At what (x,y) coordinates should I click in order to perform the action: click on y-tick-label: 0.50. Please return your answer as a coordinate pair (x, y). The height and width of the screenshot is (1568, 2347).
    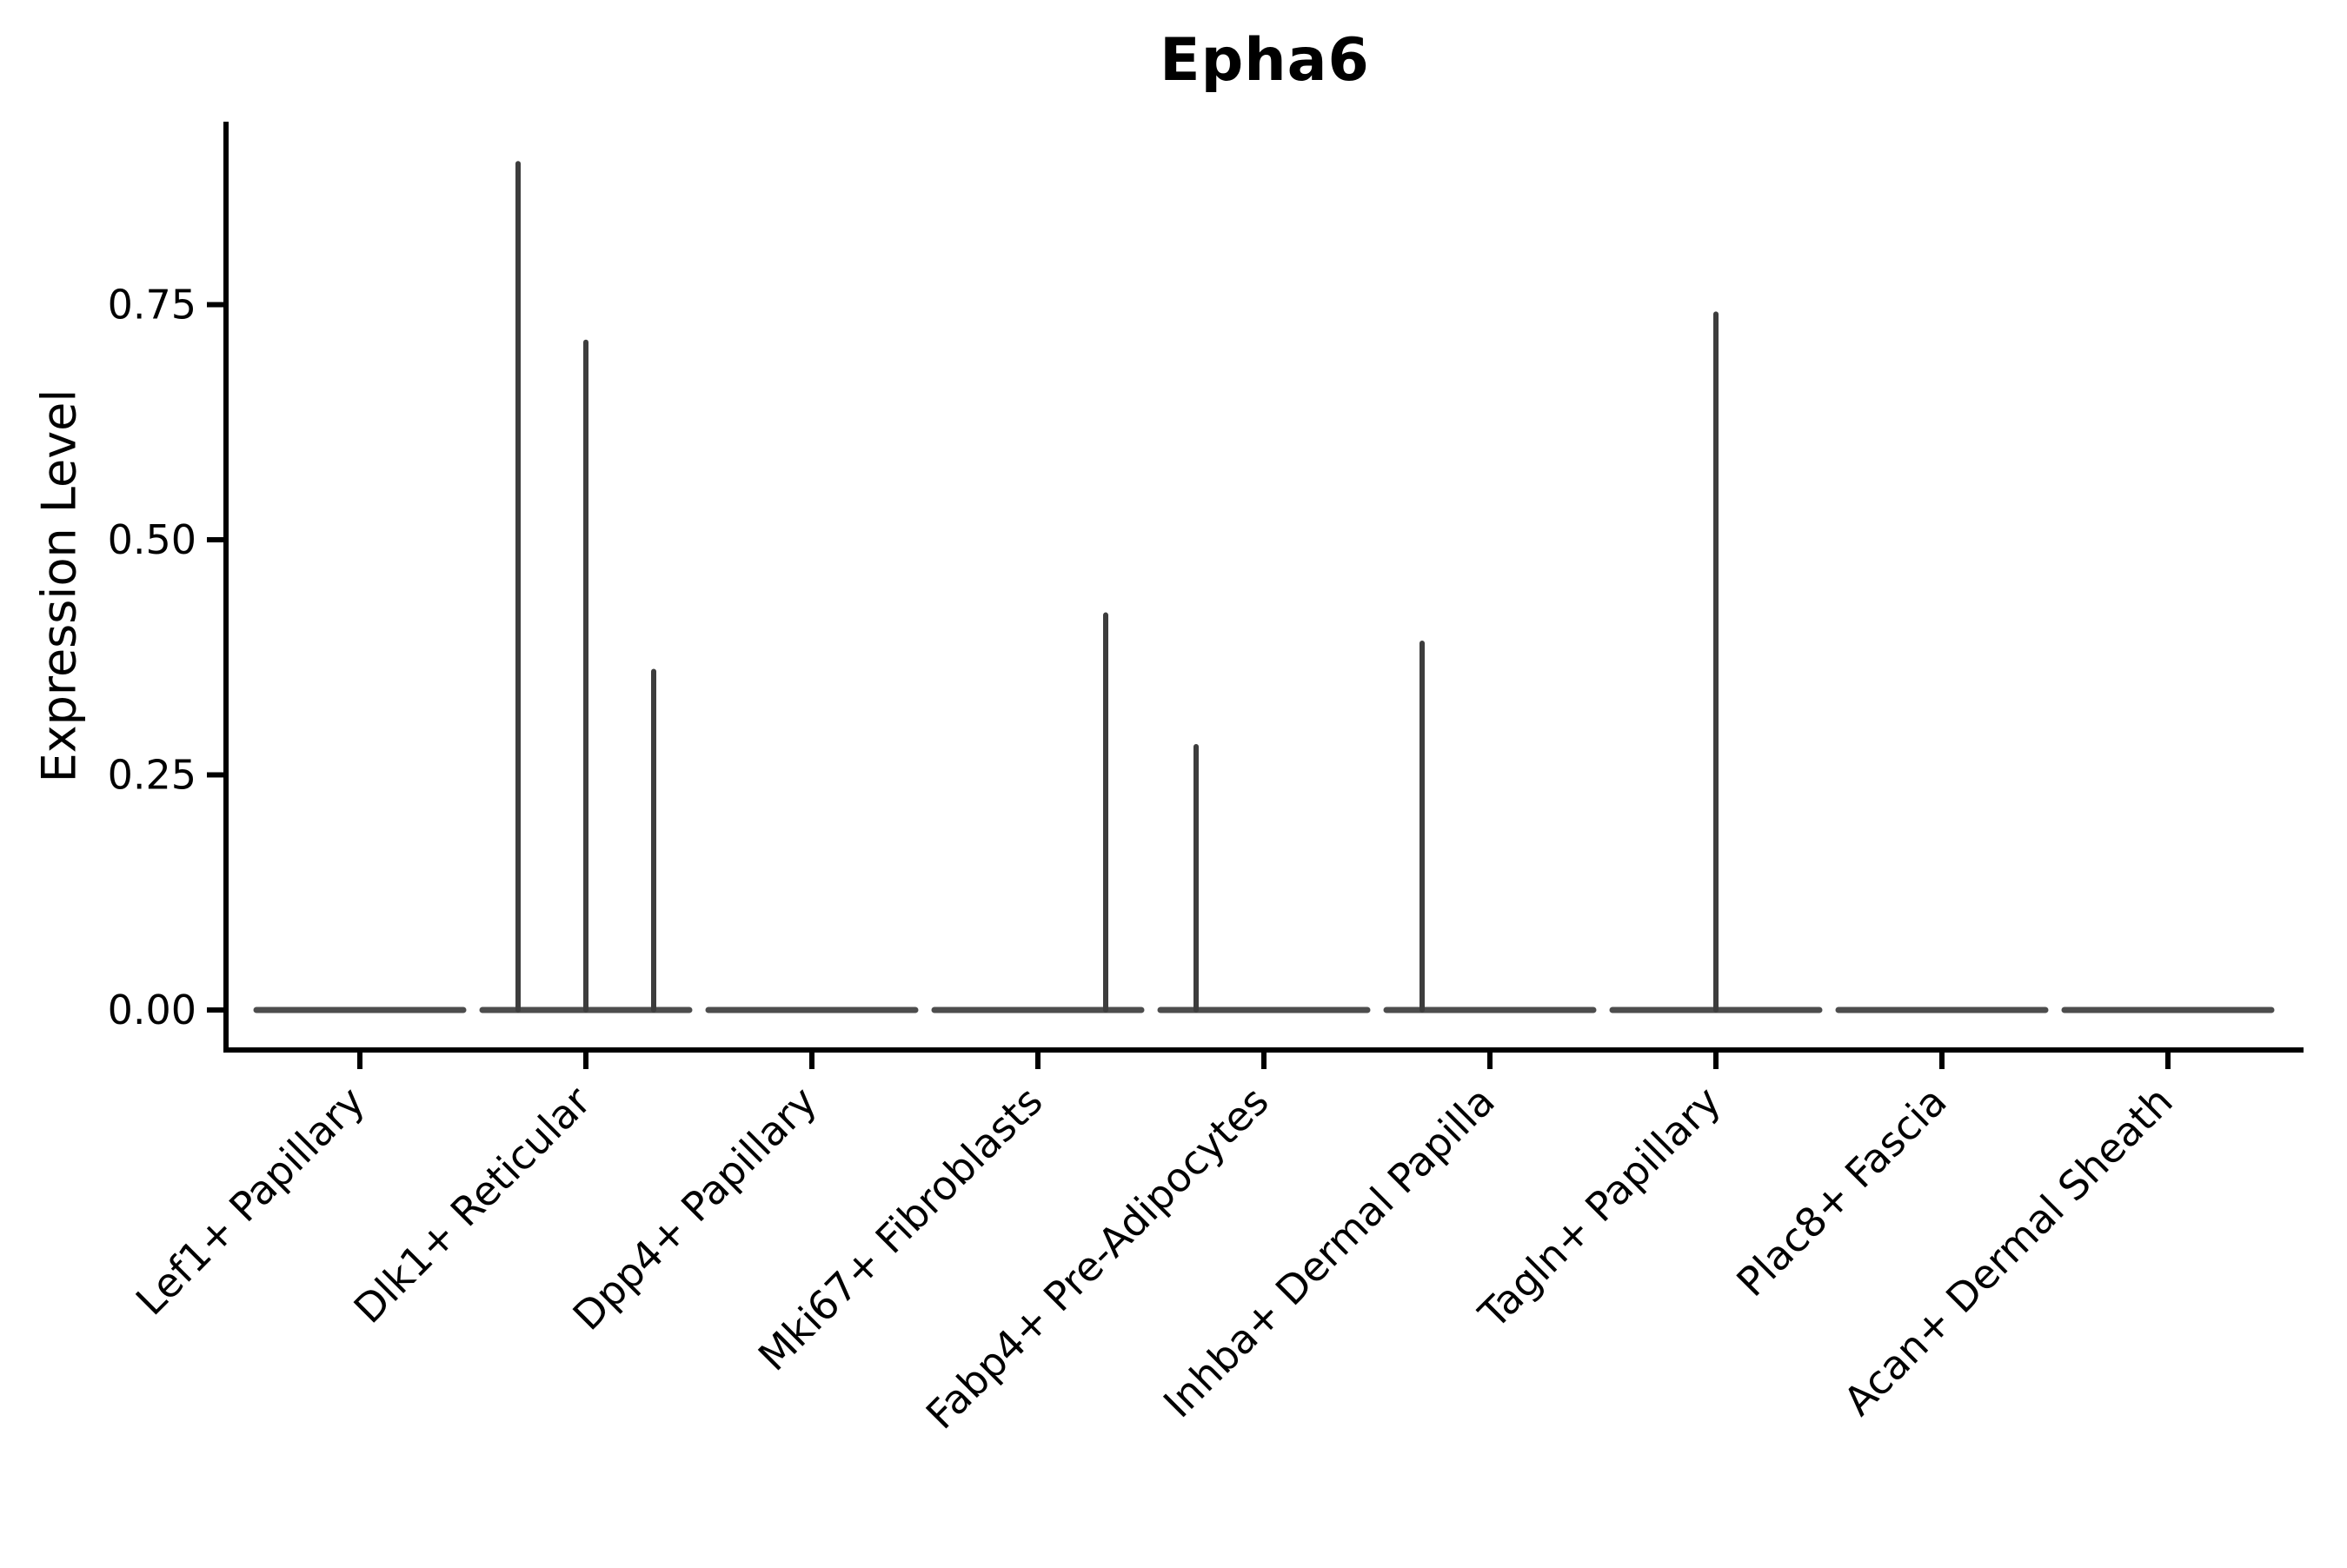
    Looking at the image, I should click on (152, 539).